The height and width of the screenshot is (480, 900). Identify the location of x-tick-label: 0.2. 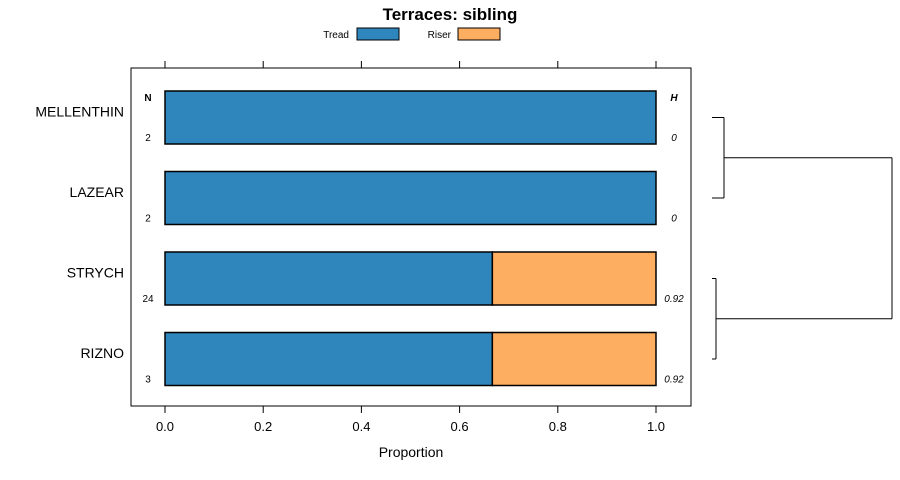
(263, 426).